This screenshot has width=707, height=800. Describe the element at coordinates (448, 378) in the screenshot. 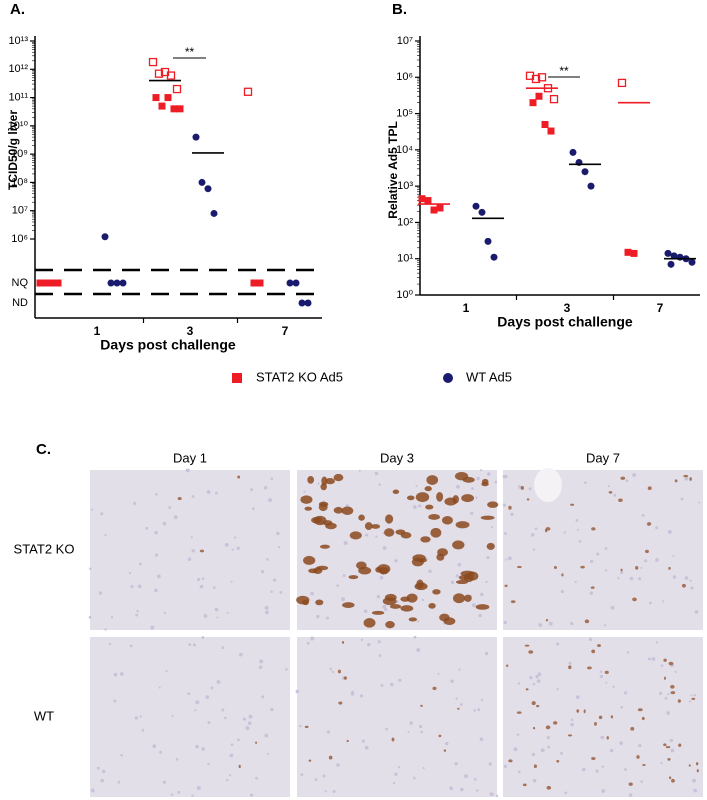

I see `legend-swatch` at that location.